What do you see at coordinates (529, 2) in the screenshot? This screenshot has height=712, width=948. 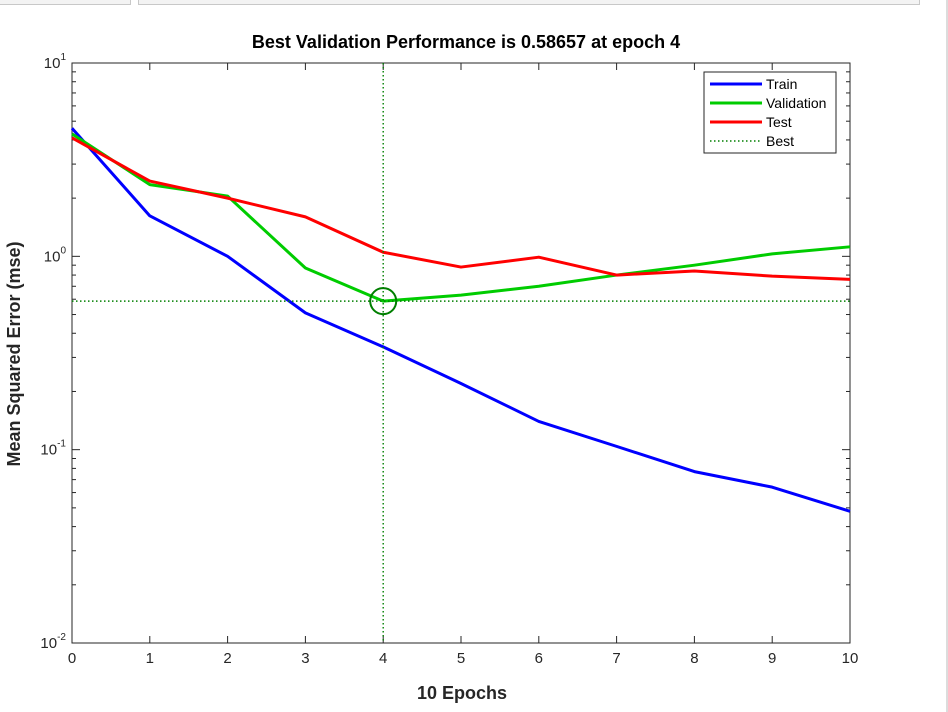 I see `window-tab-right` at bounding box center [529, 2].